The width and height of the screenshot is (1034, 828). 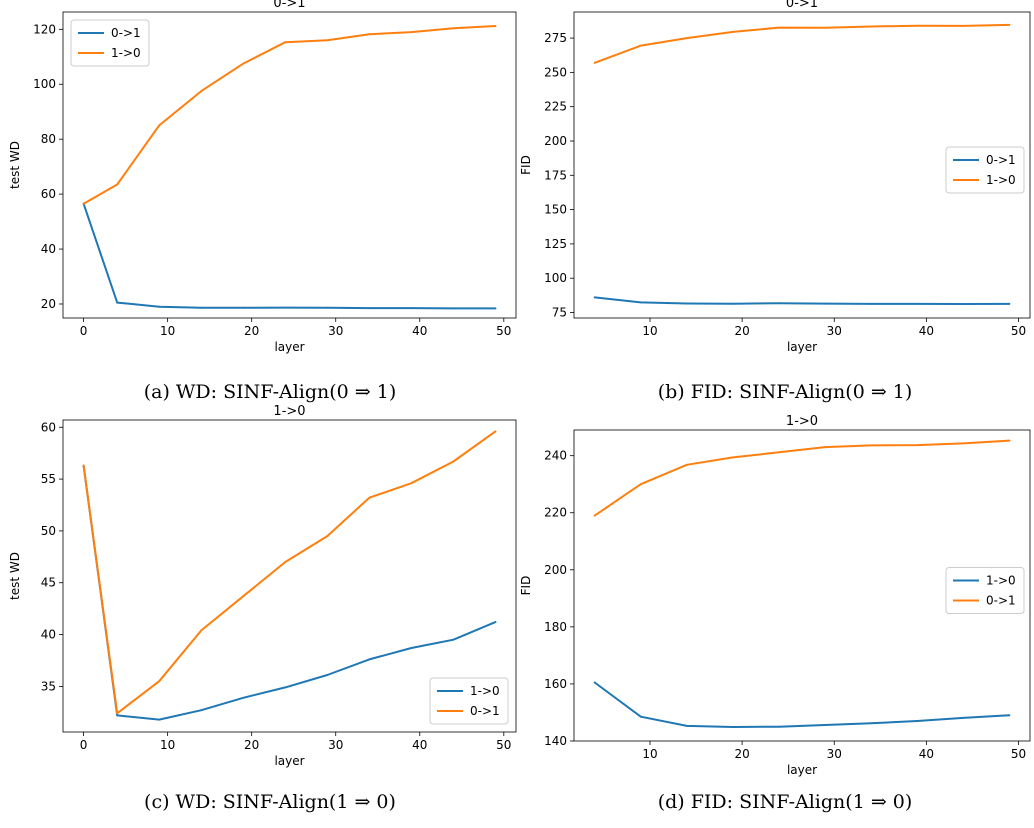 I want to click on x-tick-label: 30, so click(x=834, y=754).